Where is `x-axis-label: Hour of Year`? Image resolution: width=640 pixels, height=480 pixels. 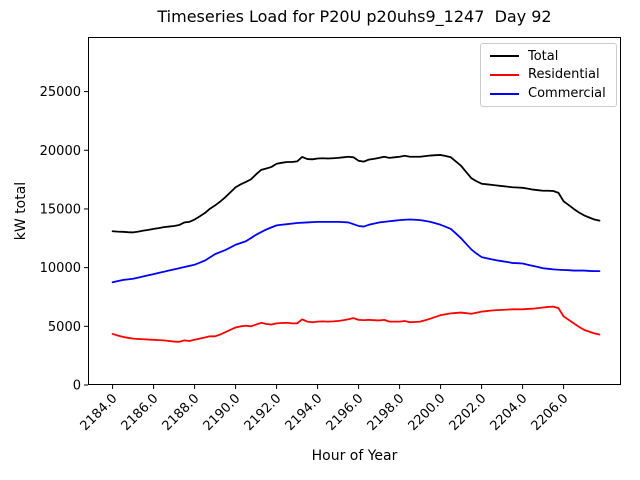 x-axis-label: Hour of Year is located at coordinates (354, 456).